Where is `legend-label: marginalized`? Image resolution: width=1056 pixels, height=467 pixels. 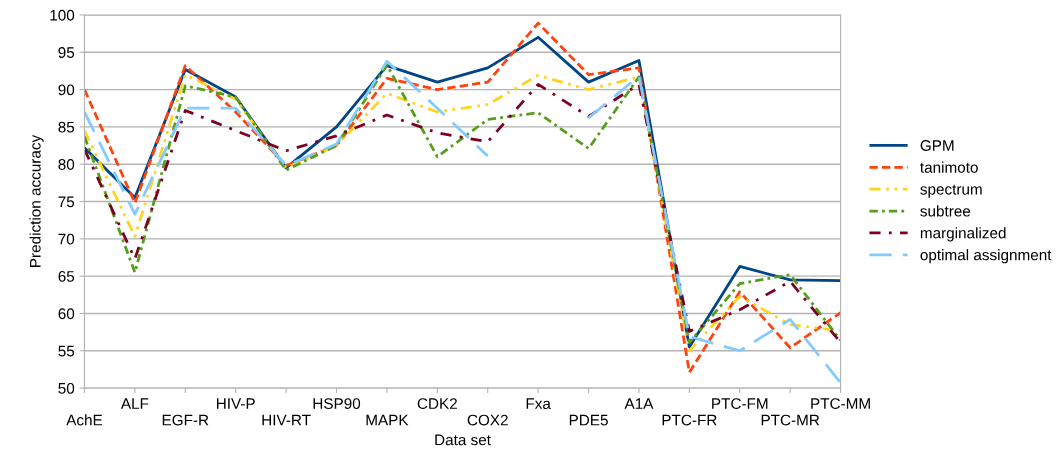 legend-label: marginalized is located at coordinates (963, 234).